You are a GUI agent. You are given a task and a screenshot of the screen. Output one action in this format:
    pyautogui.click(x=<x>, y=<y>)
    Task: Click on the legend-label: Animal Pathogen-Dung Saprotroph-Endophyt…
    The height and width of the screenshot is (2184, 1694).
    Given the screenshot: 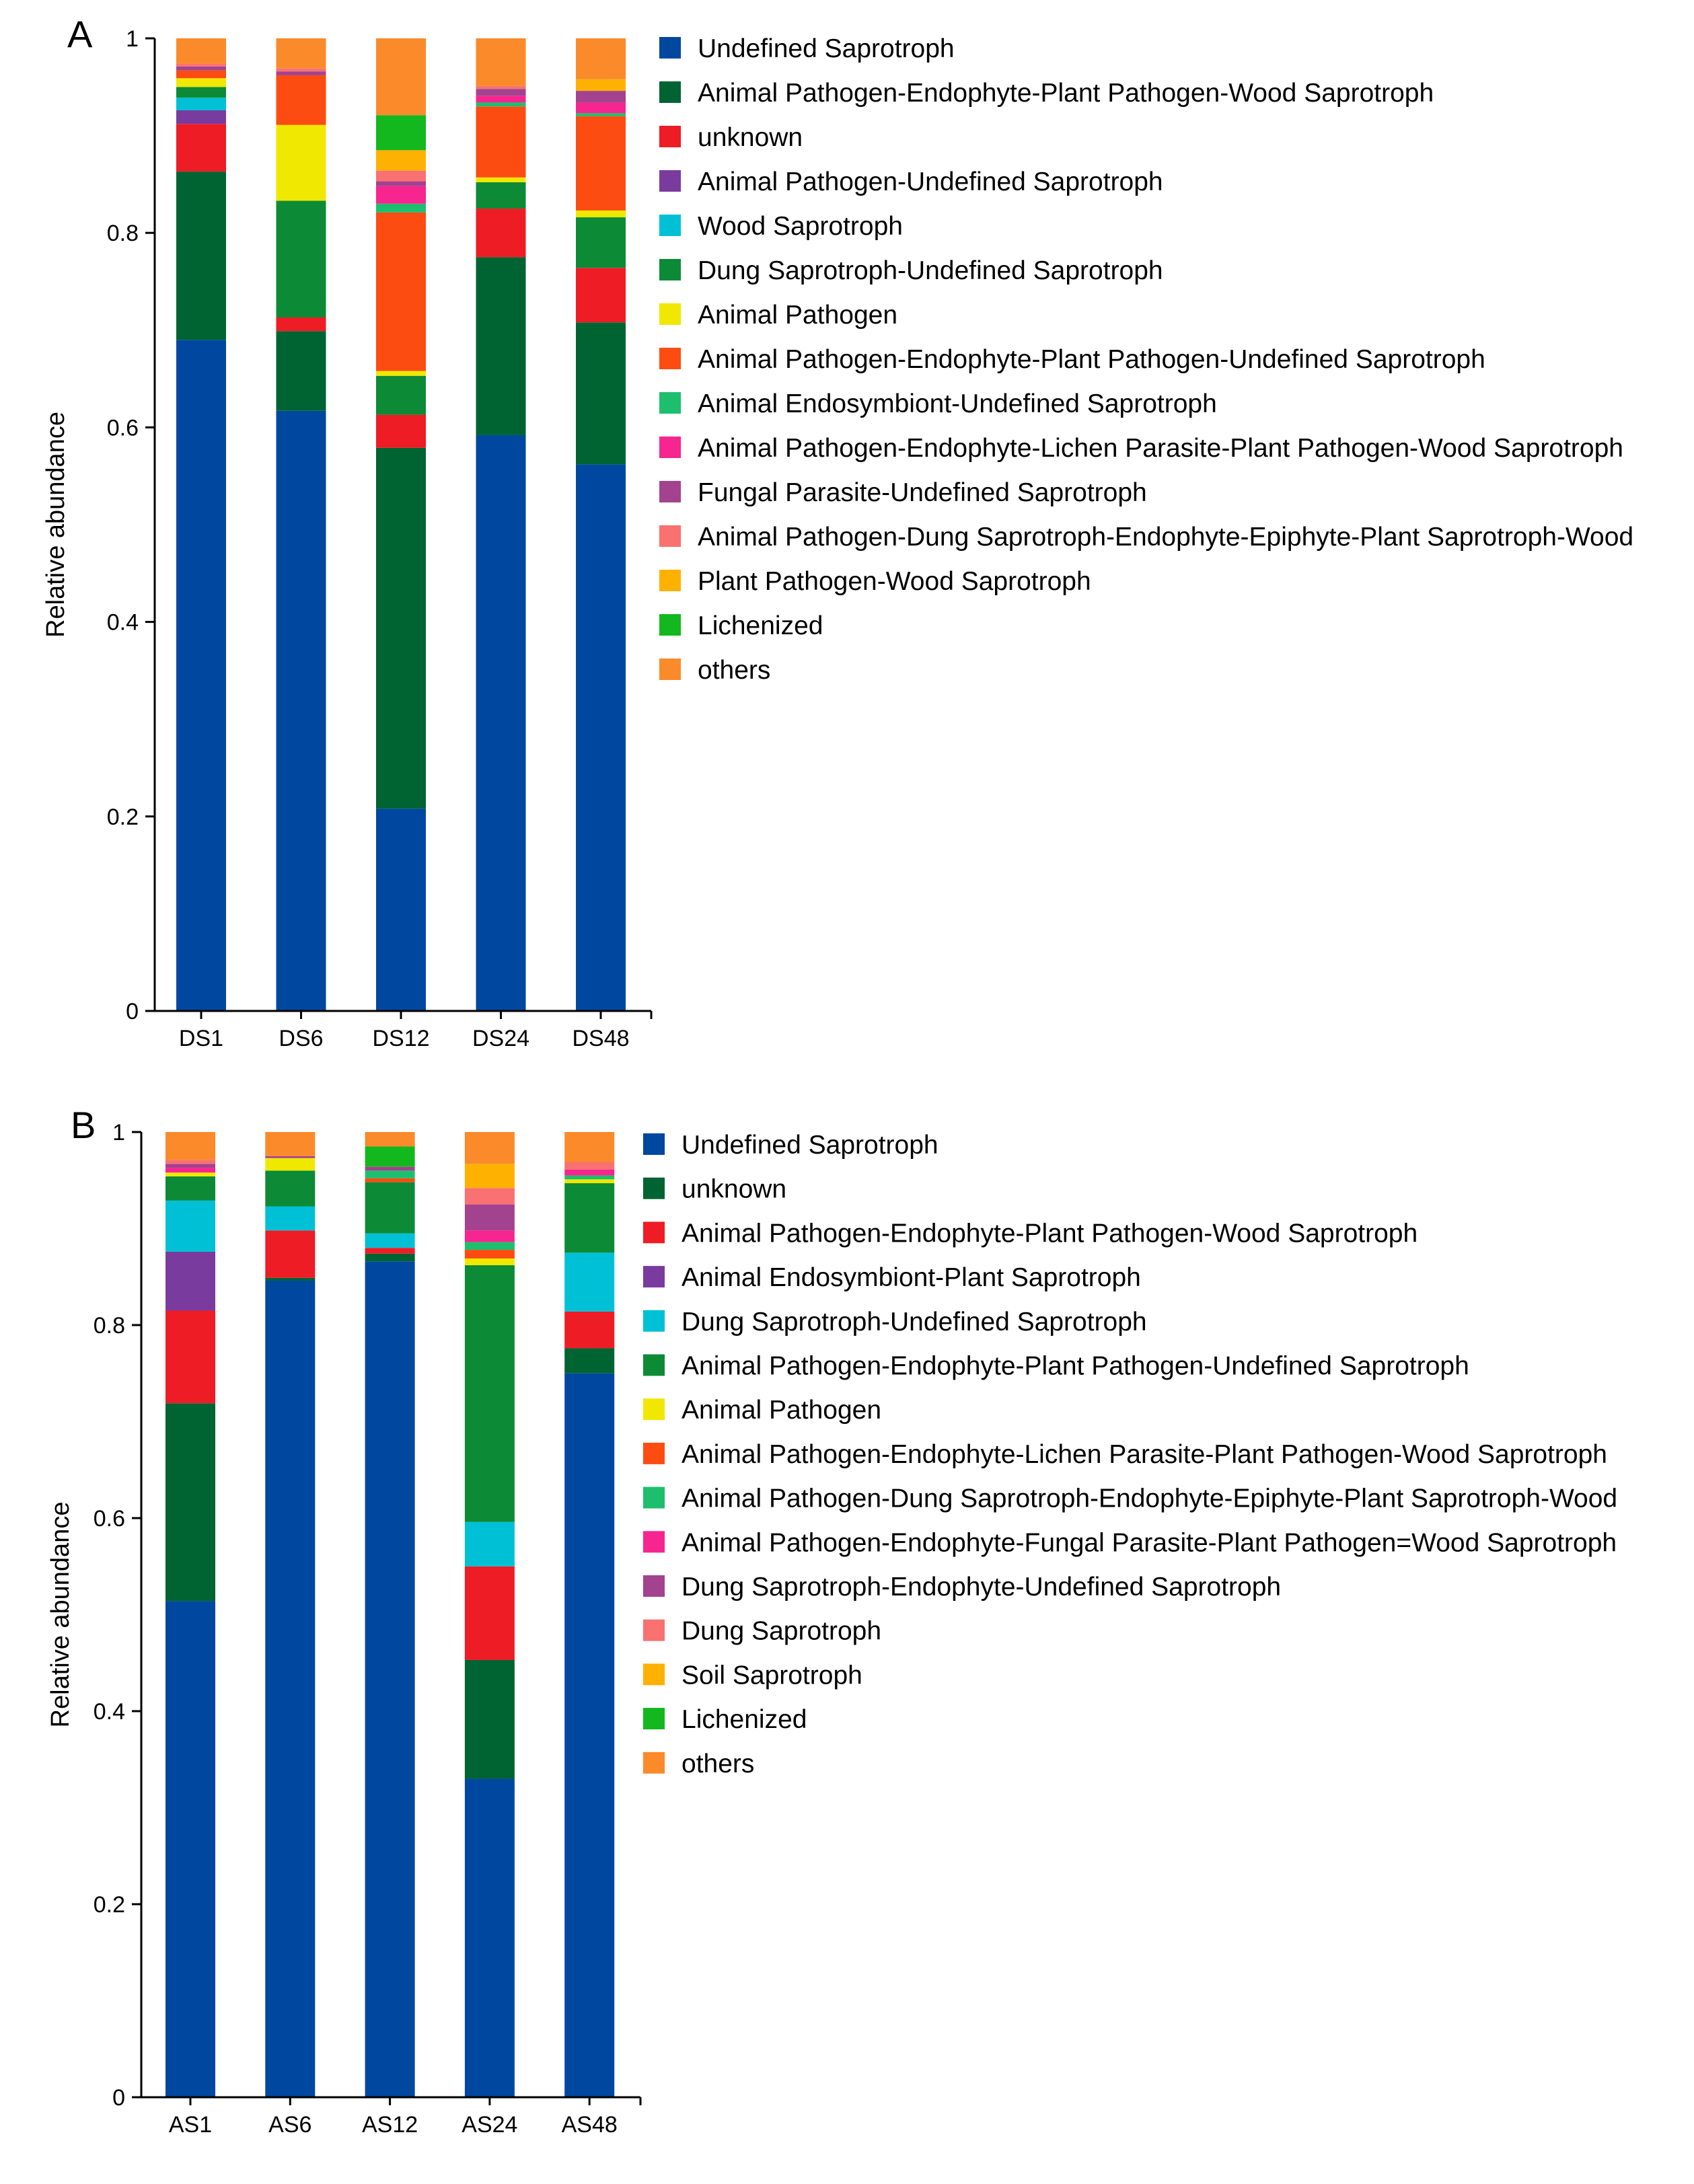 What is the action you would take?
    pyautogui.click(x=1165, y=537)
    